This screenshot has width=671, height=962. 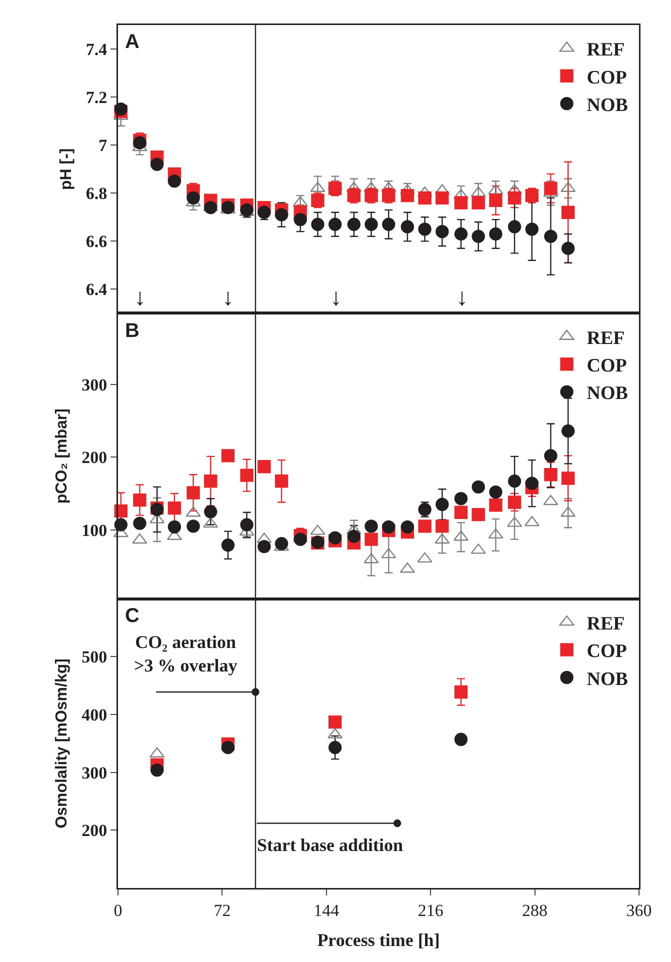 I want to click on y-tick-label: 400, so click(x=95, y=714).